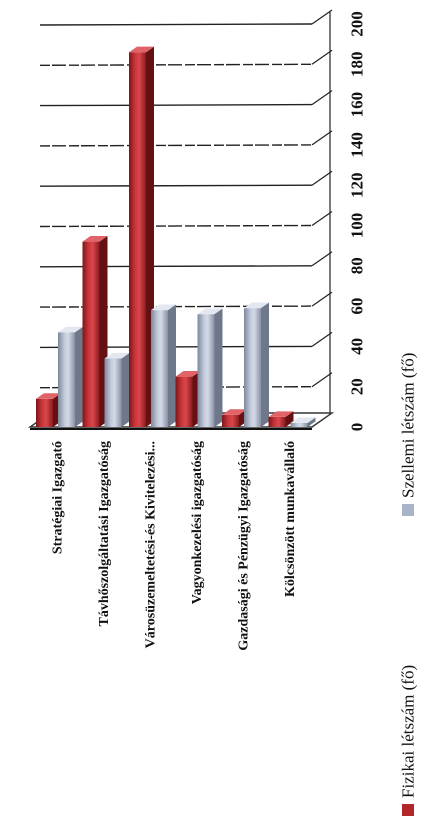 The height and width of the screenshot is (837, 431). I want to click on value-axis-ticks: 0 20 40 60 80 100 120 140 160 180 200, so click(357, 221).